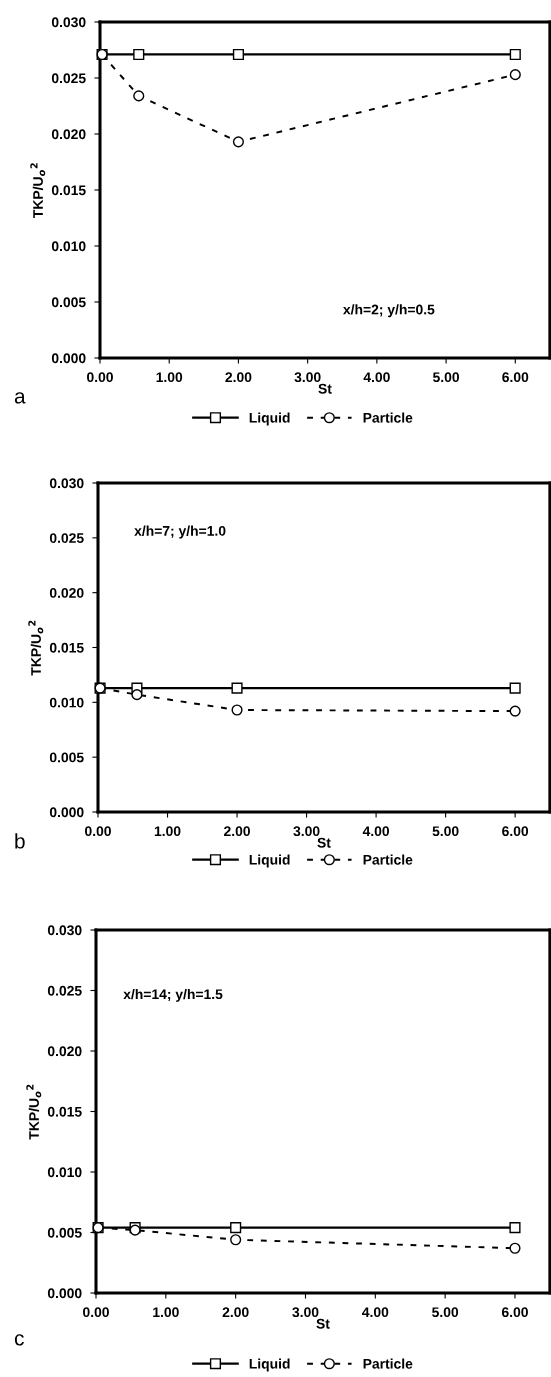 The height and width of the screenshot is (1377, 551). What do you see at coordinates (389, 311) in the screenshot?
I see `annotation: x/h=2; y/h=0.5` at bounding box center [389, 311].